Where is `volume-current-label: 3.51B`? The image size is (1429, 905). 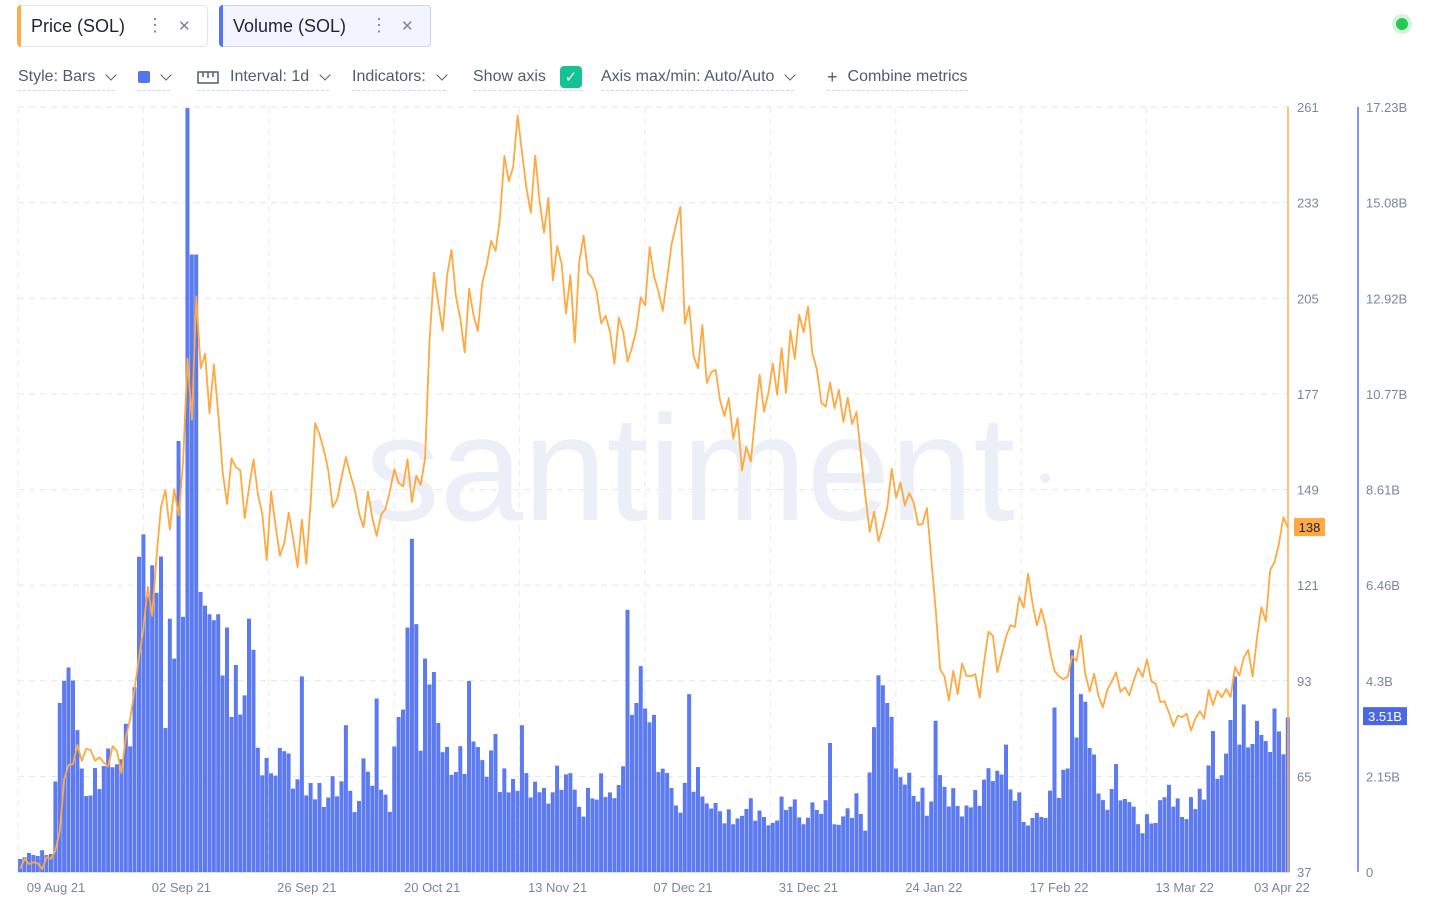
volume-current-label: 3.51B is located at coordinates (1385, 716).